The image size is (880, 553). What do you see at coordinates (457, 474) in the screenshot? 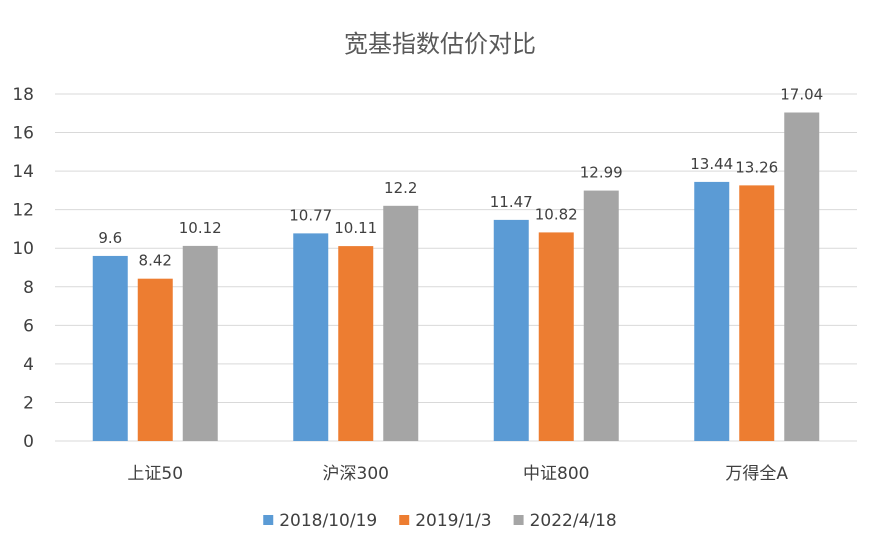
I see `category-labels: 上证50 沪深300 中证800 万得全A` at bounding box center [457, 474].